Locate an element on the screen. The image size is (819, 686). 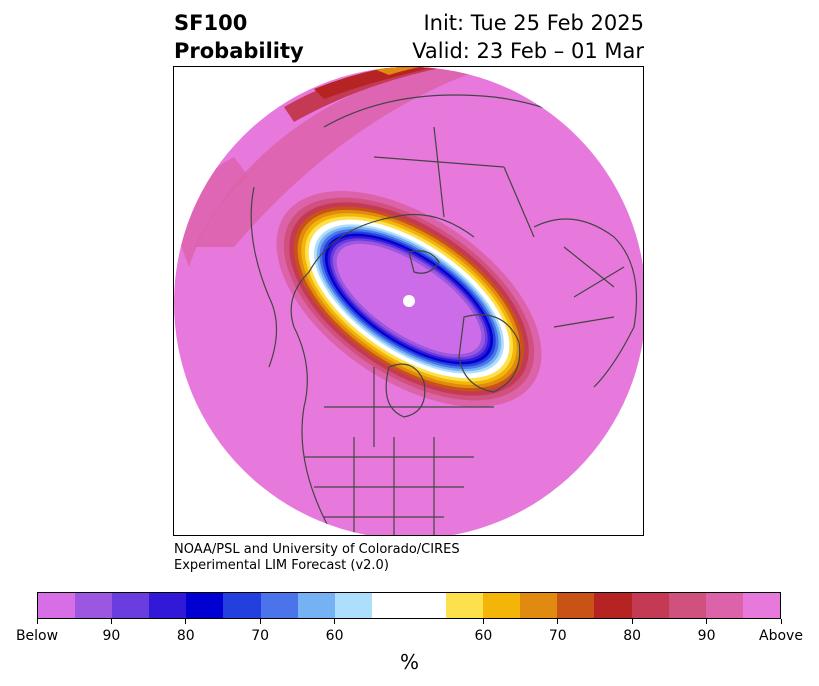
left-edge-band is located at coordinates (211, 212).